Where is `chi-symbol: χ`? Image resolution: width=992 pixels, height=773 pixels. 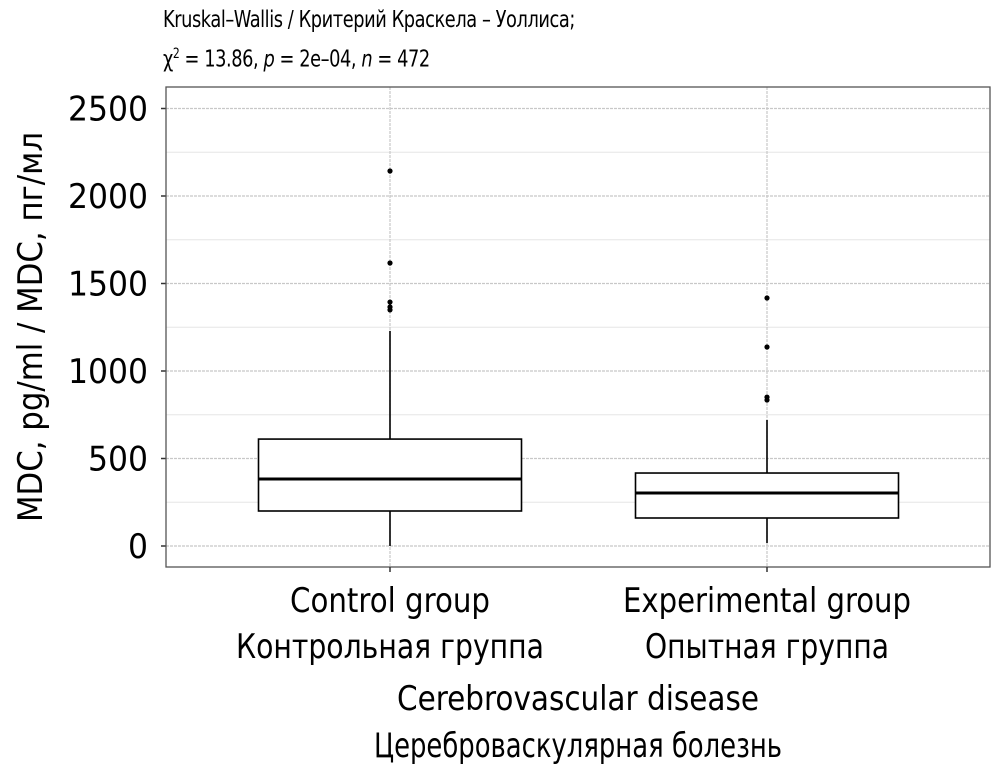 chi-symbol: χ is located at coordinates (168, 59).